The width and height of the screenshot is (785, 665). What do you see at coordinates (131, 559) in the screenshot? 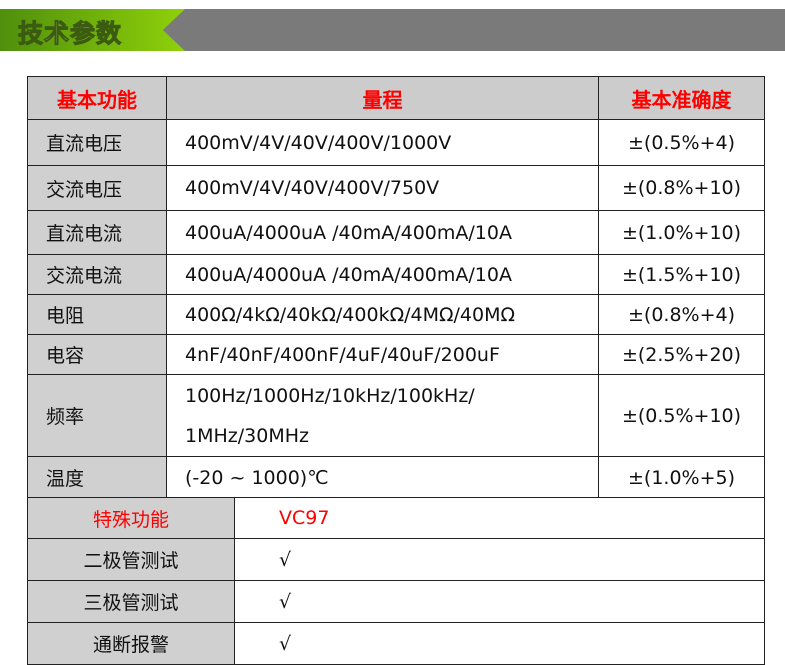
I see `special-function: 二极管测试` at bounding box center [131, 559].